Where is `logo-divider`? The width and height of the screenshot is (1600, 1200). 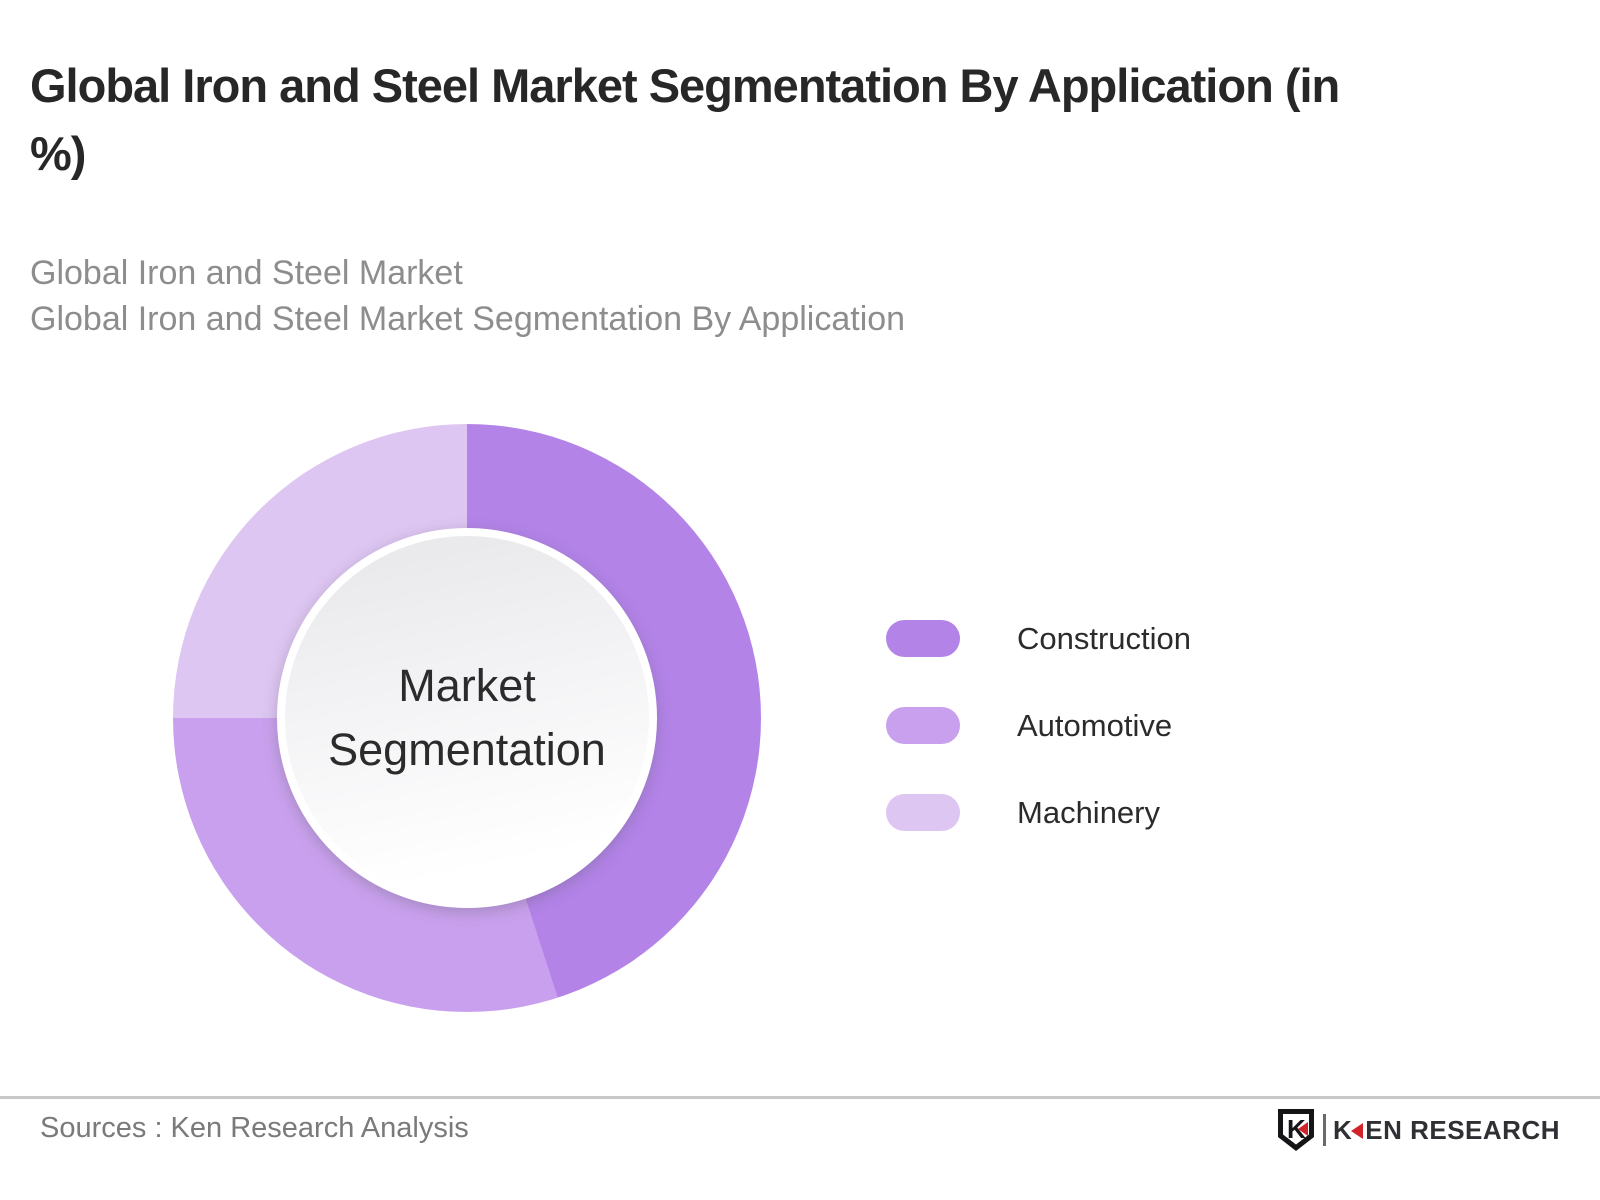
logo-divider is located at coordinates (1324, 1130).